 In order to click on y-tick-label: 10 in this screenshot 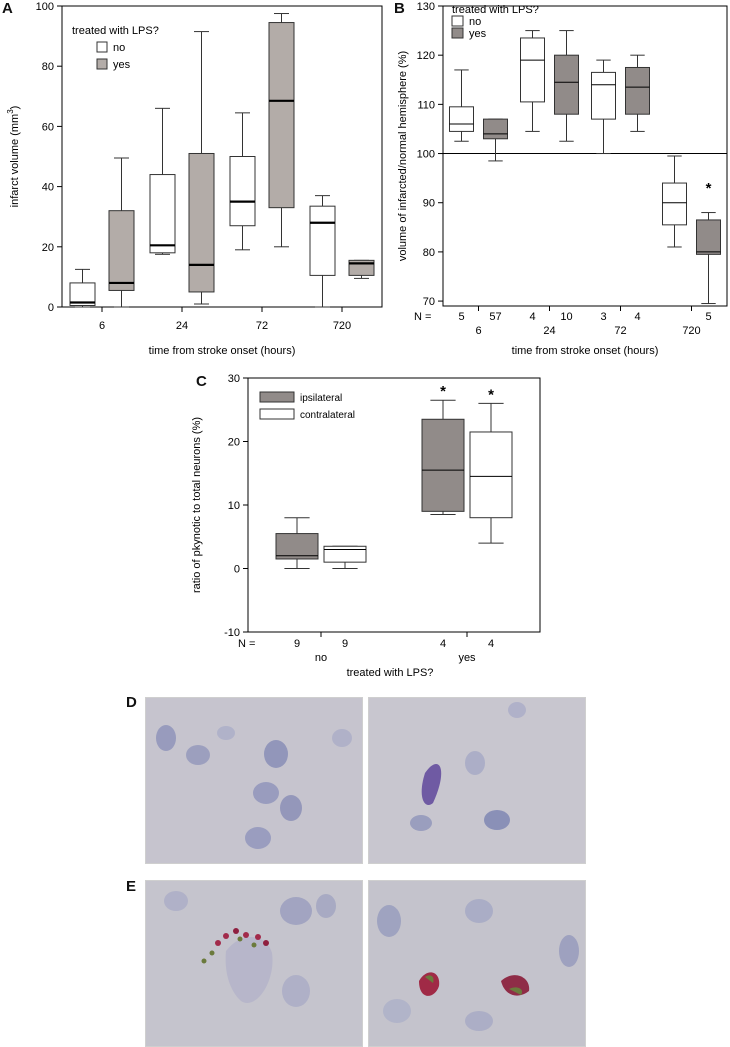, I will do `click(234, 506)`.